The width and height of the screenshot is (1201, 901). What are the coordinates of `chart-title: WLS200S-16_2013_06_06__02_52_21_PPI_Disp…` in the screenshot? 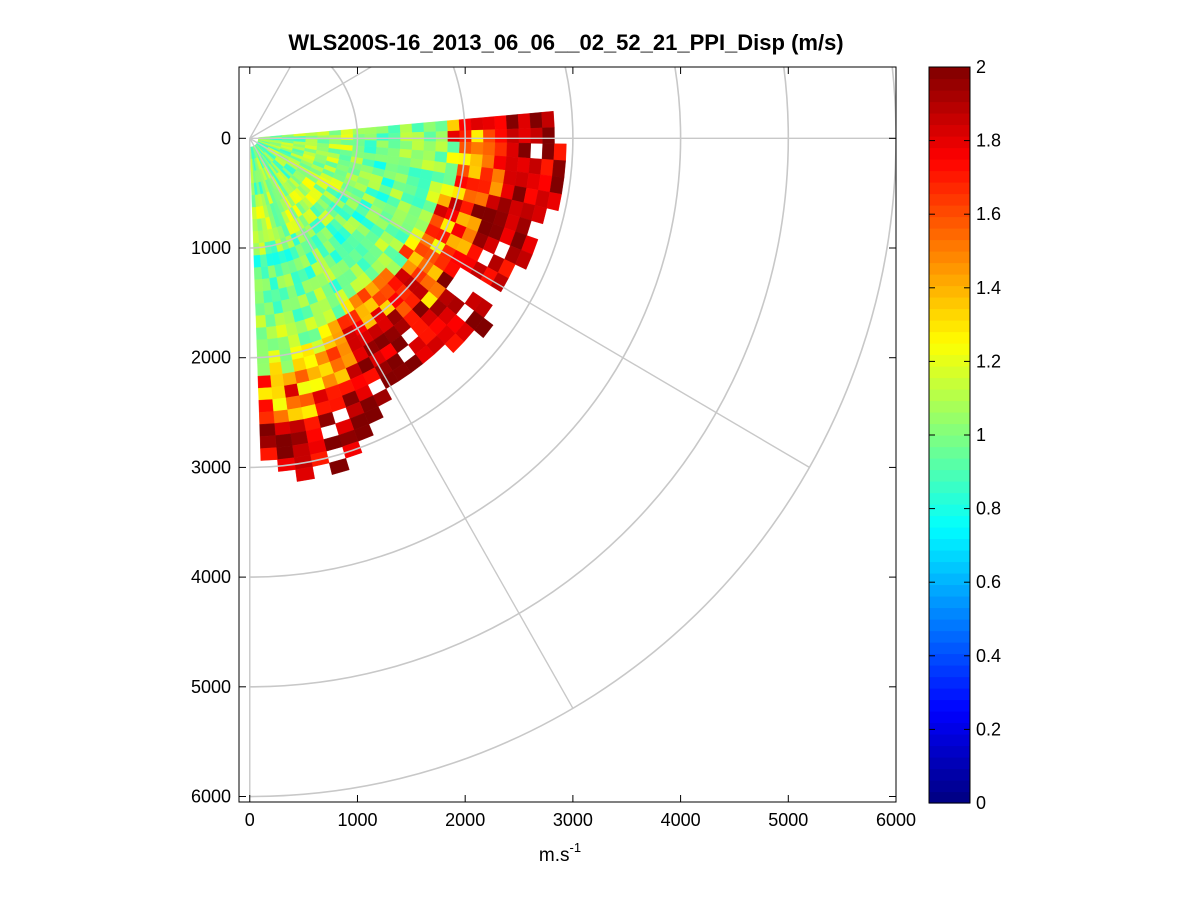 It's located at (565, 42).